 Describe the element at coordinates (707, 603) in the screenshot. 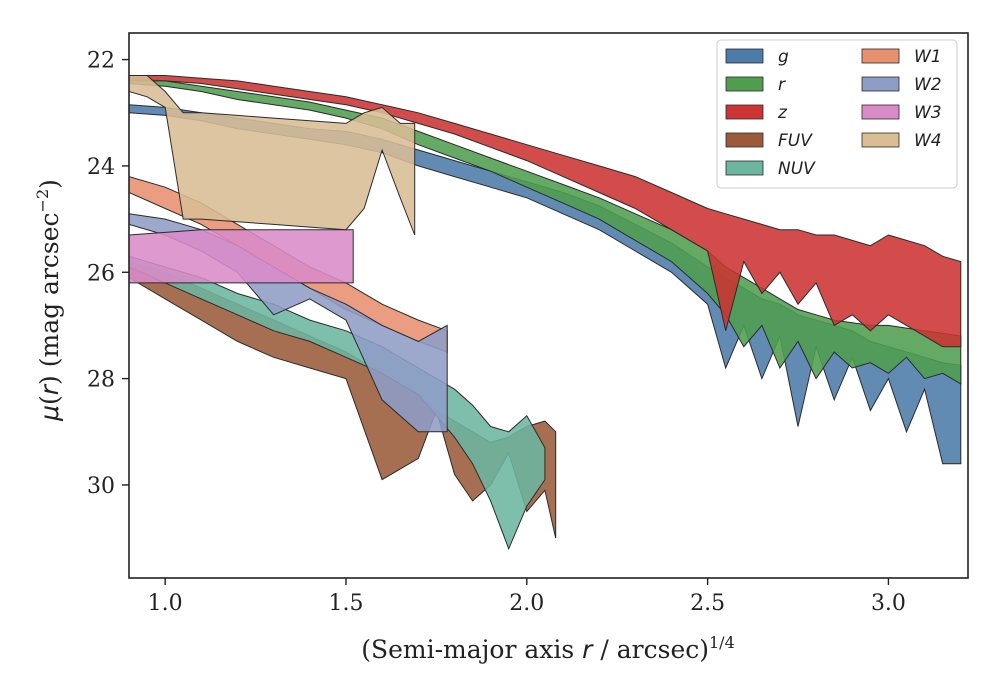

I see `x-tick-label: 2.5` at that location.